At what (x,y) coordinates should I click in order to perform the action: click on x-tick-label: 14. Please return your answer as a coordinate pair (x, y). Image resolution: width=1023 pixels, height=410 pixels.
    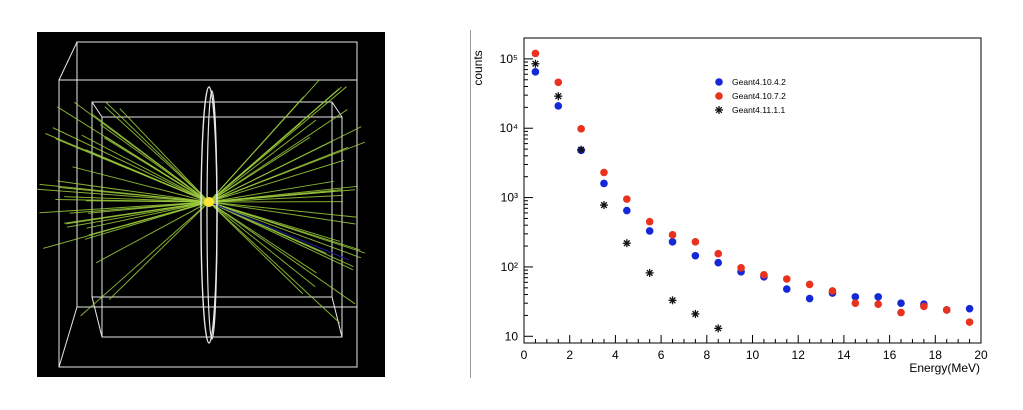
    Looking at the image, I should click on (844, 355).